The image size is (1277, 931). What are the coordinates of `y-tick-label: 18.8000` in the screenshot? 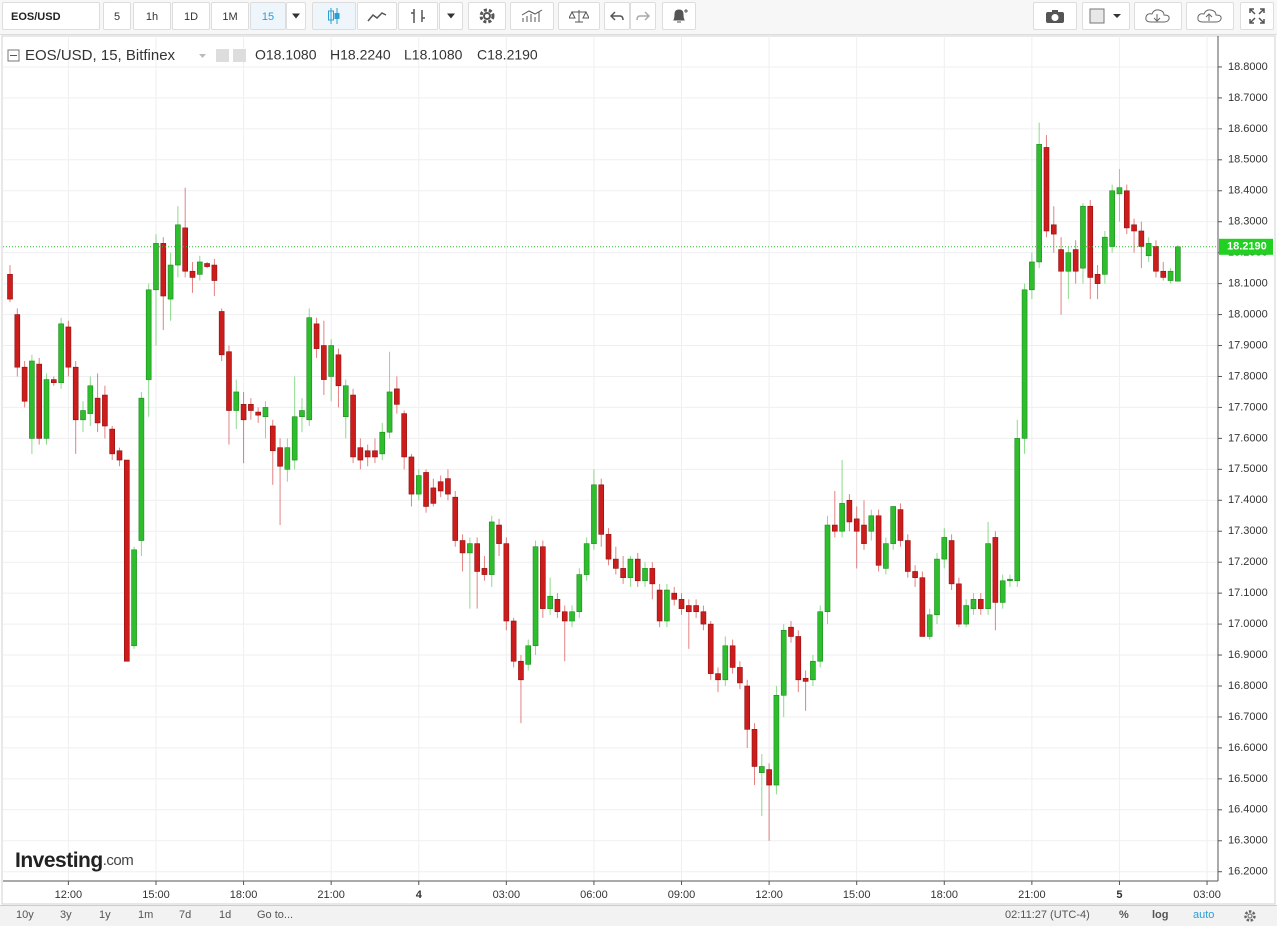 It's located at (1248, 67).